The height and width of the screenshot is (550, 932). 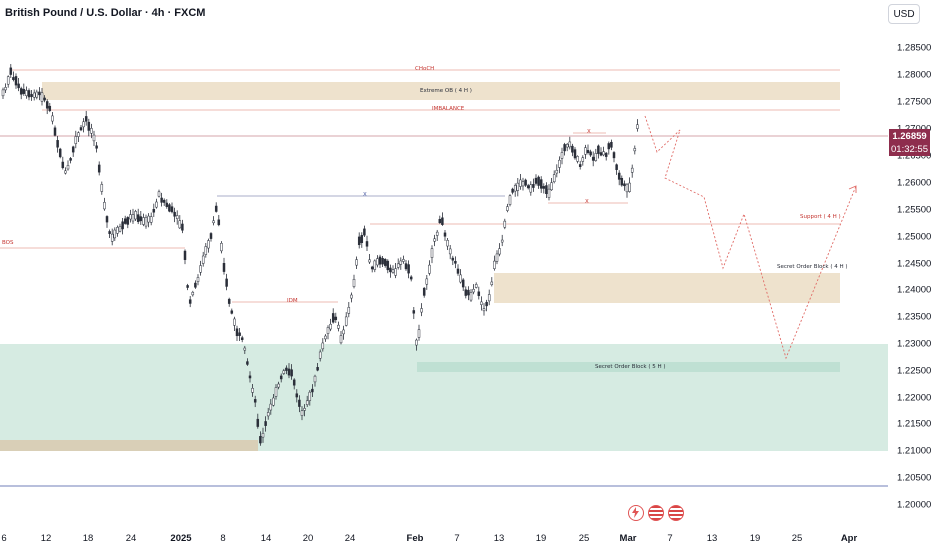 I want to click on price-tick-label: 1.24500, so click(x=914, y=264).